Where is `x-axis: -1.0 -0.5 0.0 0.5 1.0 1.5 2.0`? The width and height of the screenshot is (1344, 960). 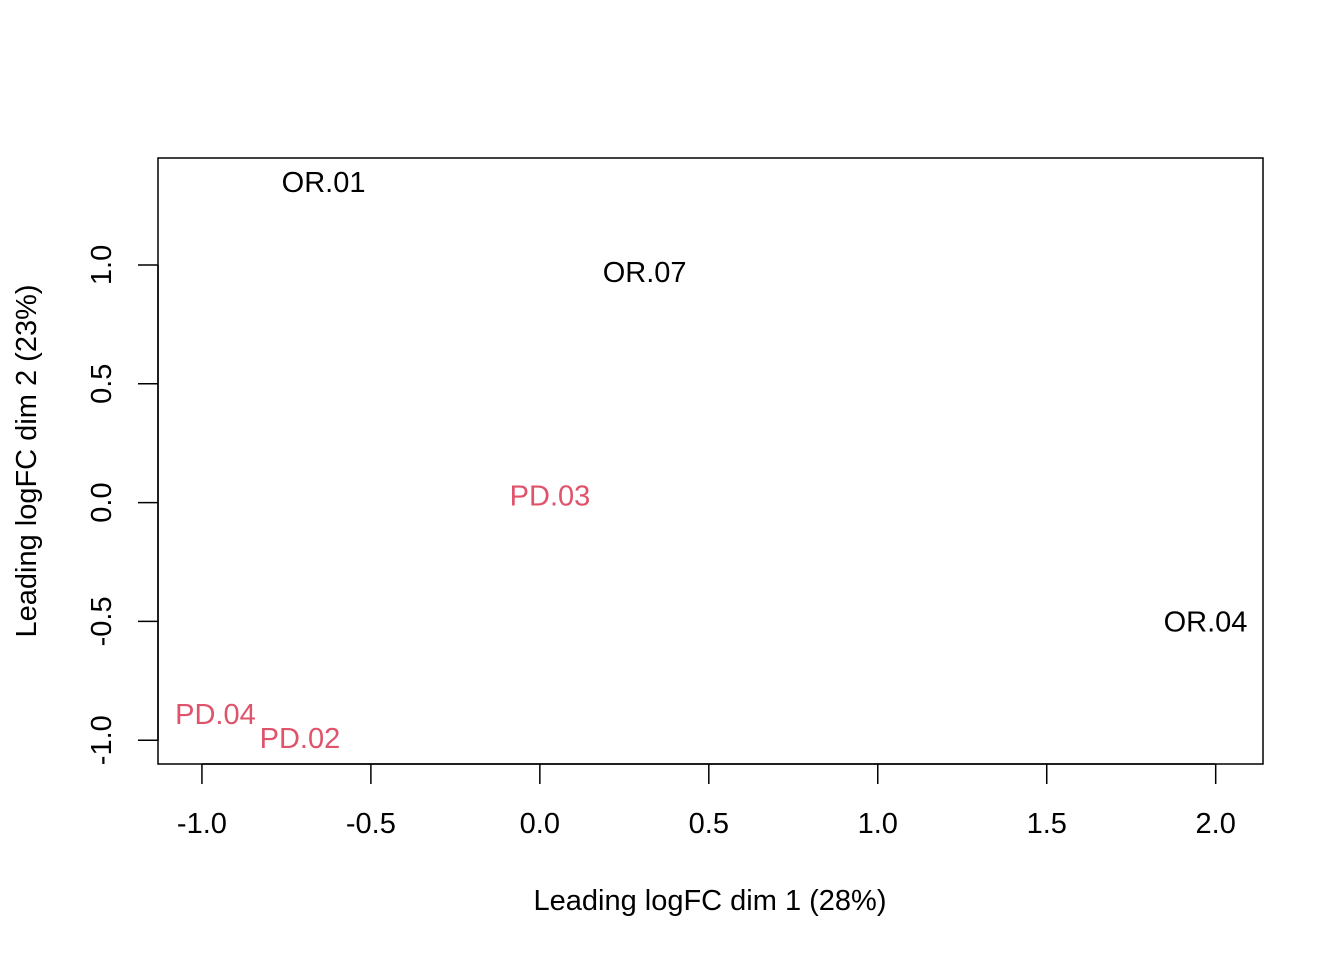
x-axis: -1.0 -0.5 0.0 0.5 1.0 1.5 2.0 is located at coordinates (706, 801).